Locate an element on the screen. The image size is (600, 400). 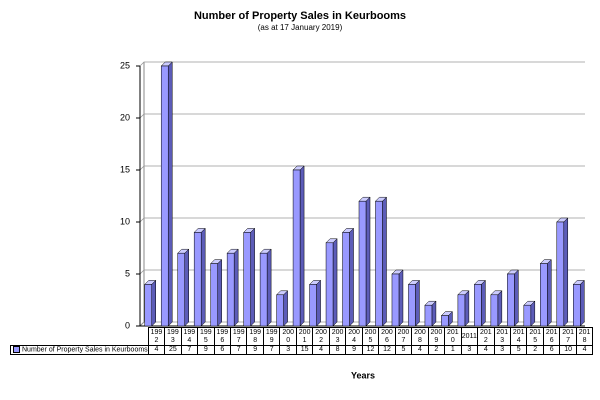
x-tick-label: 1999 is located at coordinates (271, 336).